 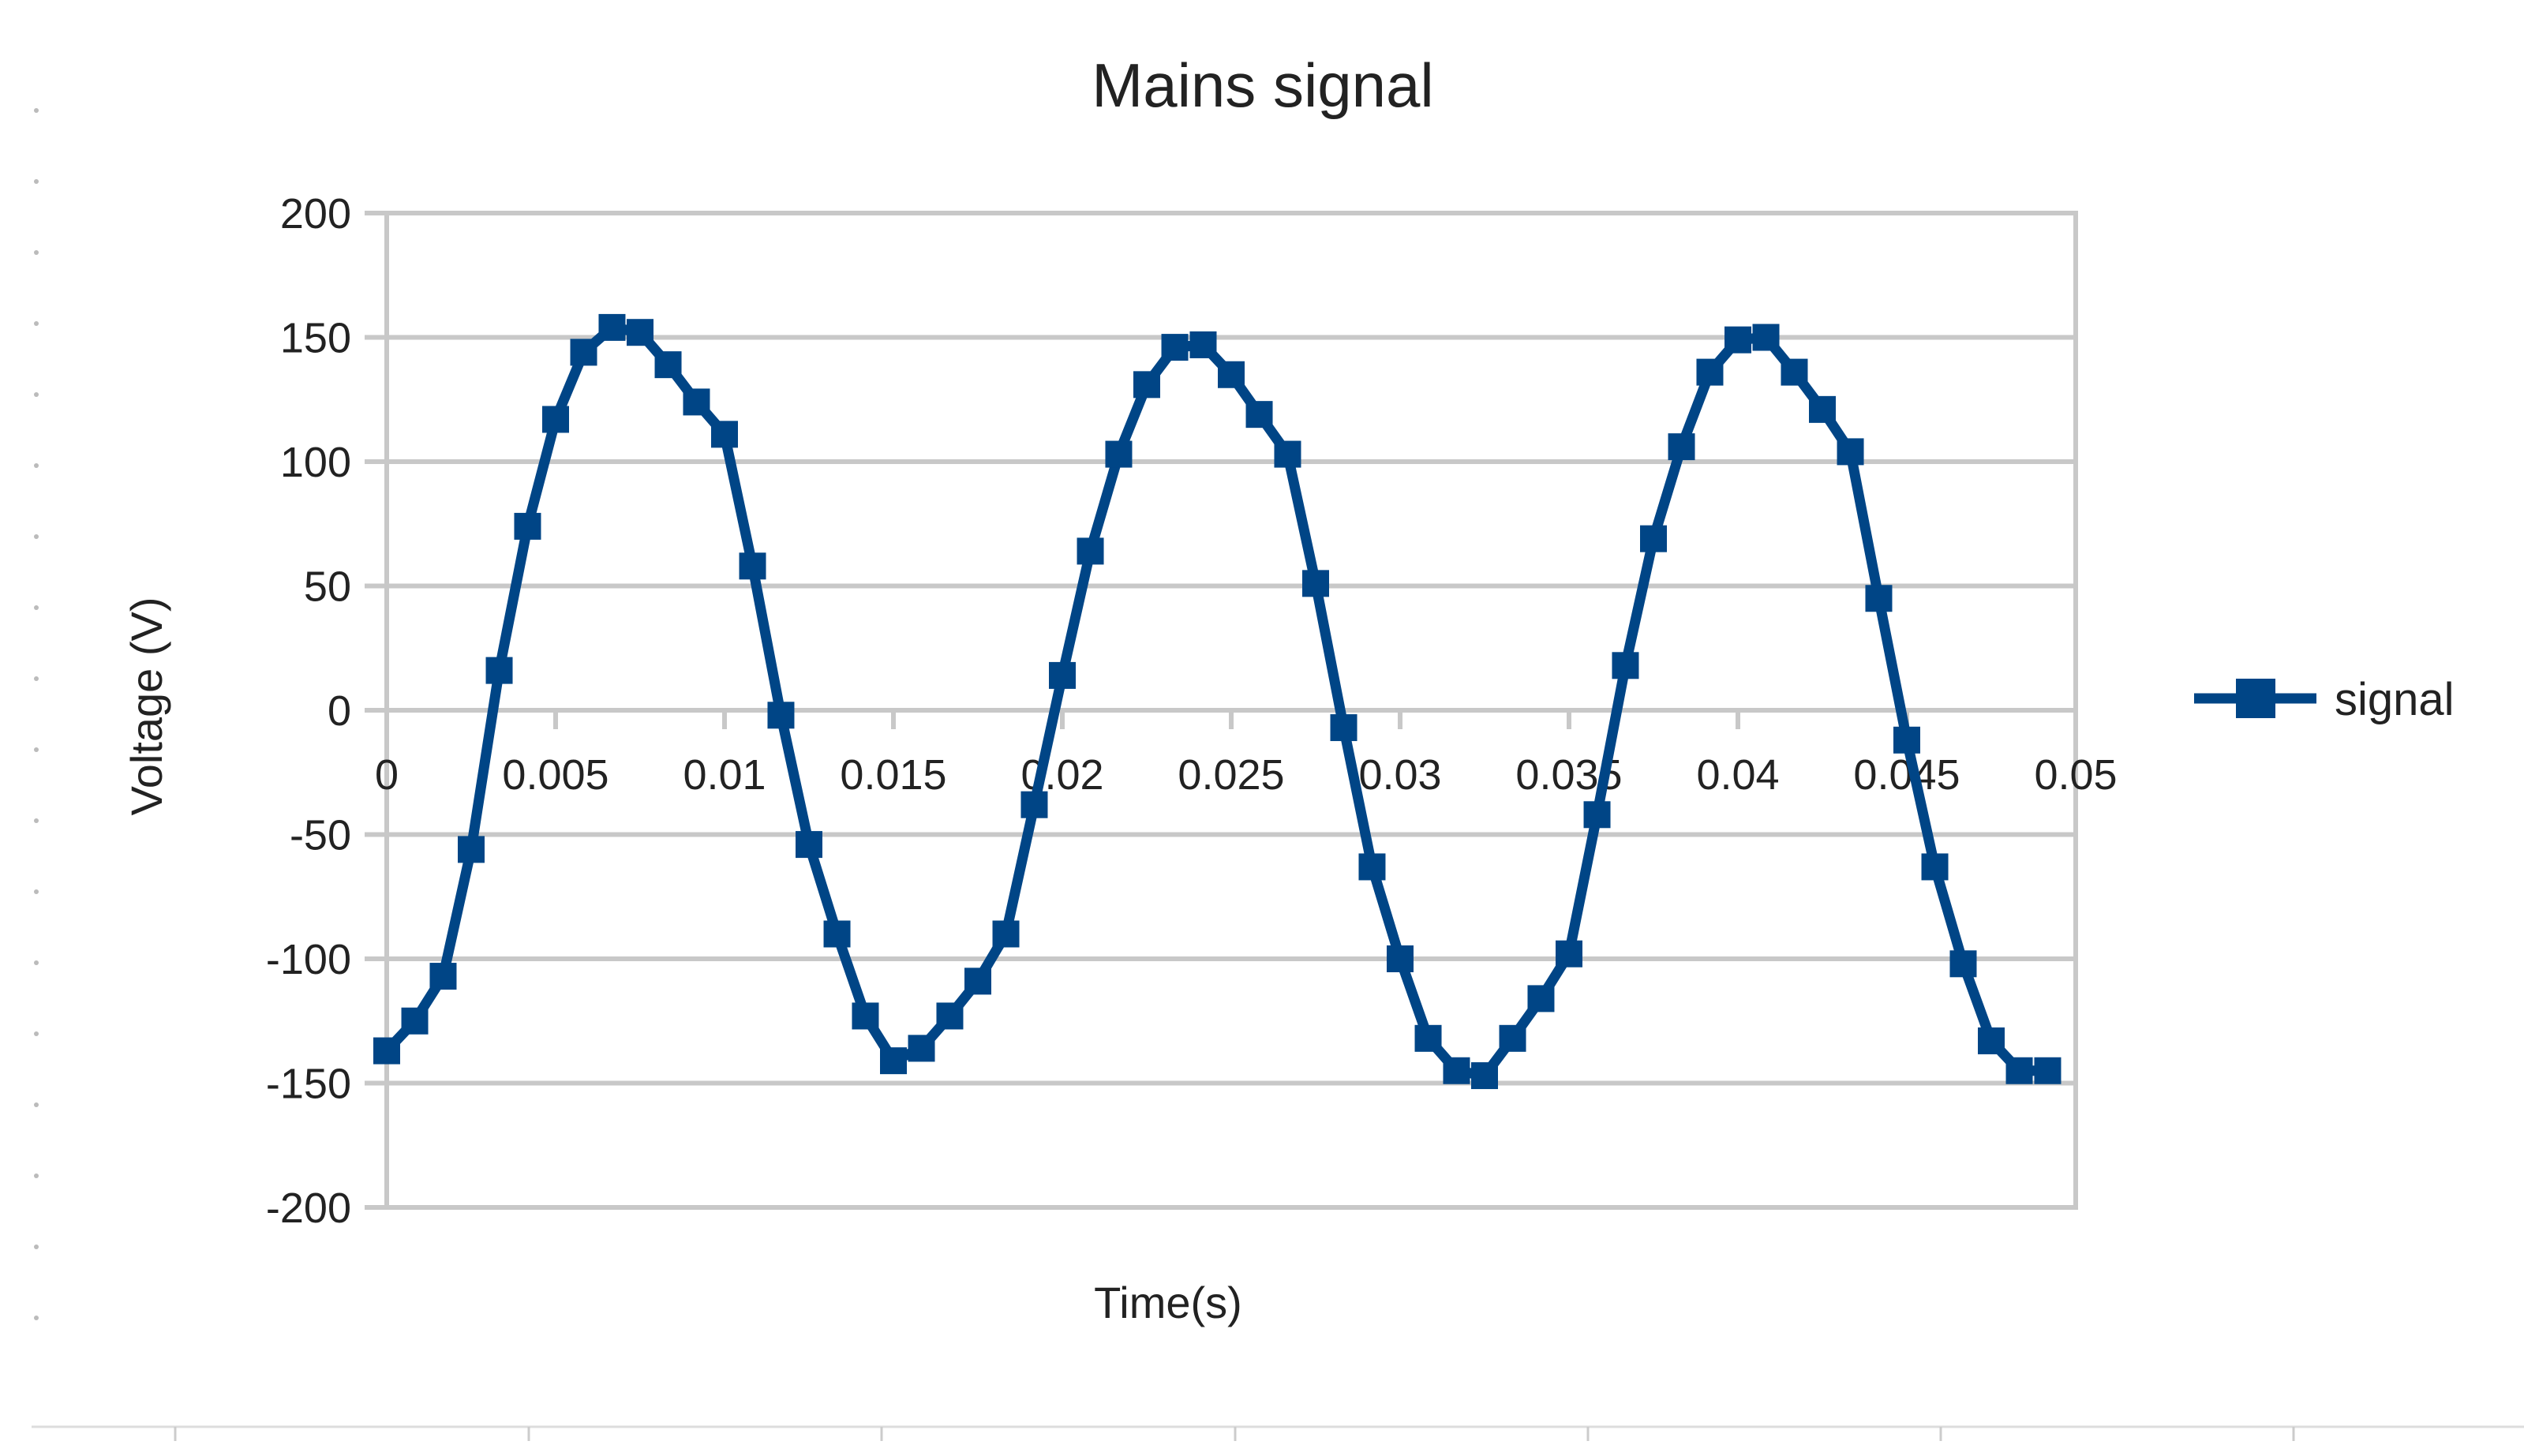 What do you see at coordinates (146, 706) in the screenshot?
I see `y-axis-title: Voltage (V)` at bounding box center [146, 706].